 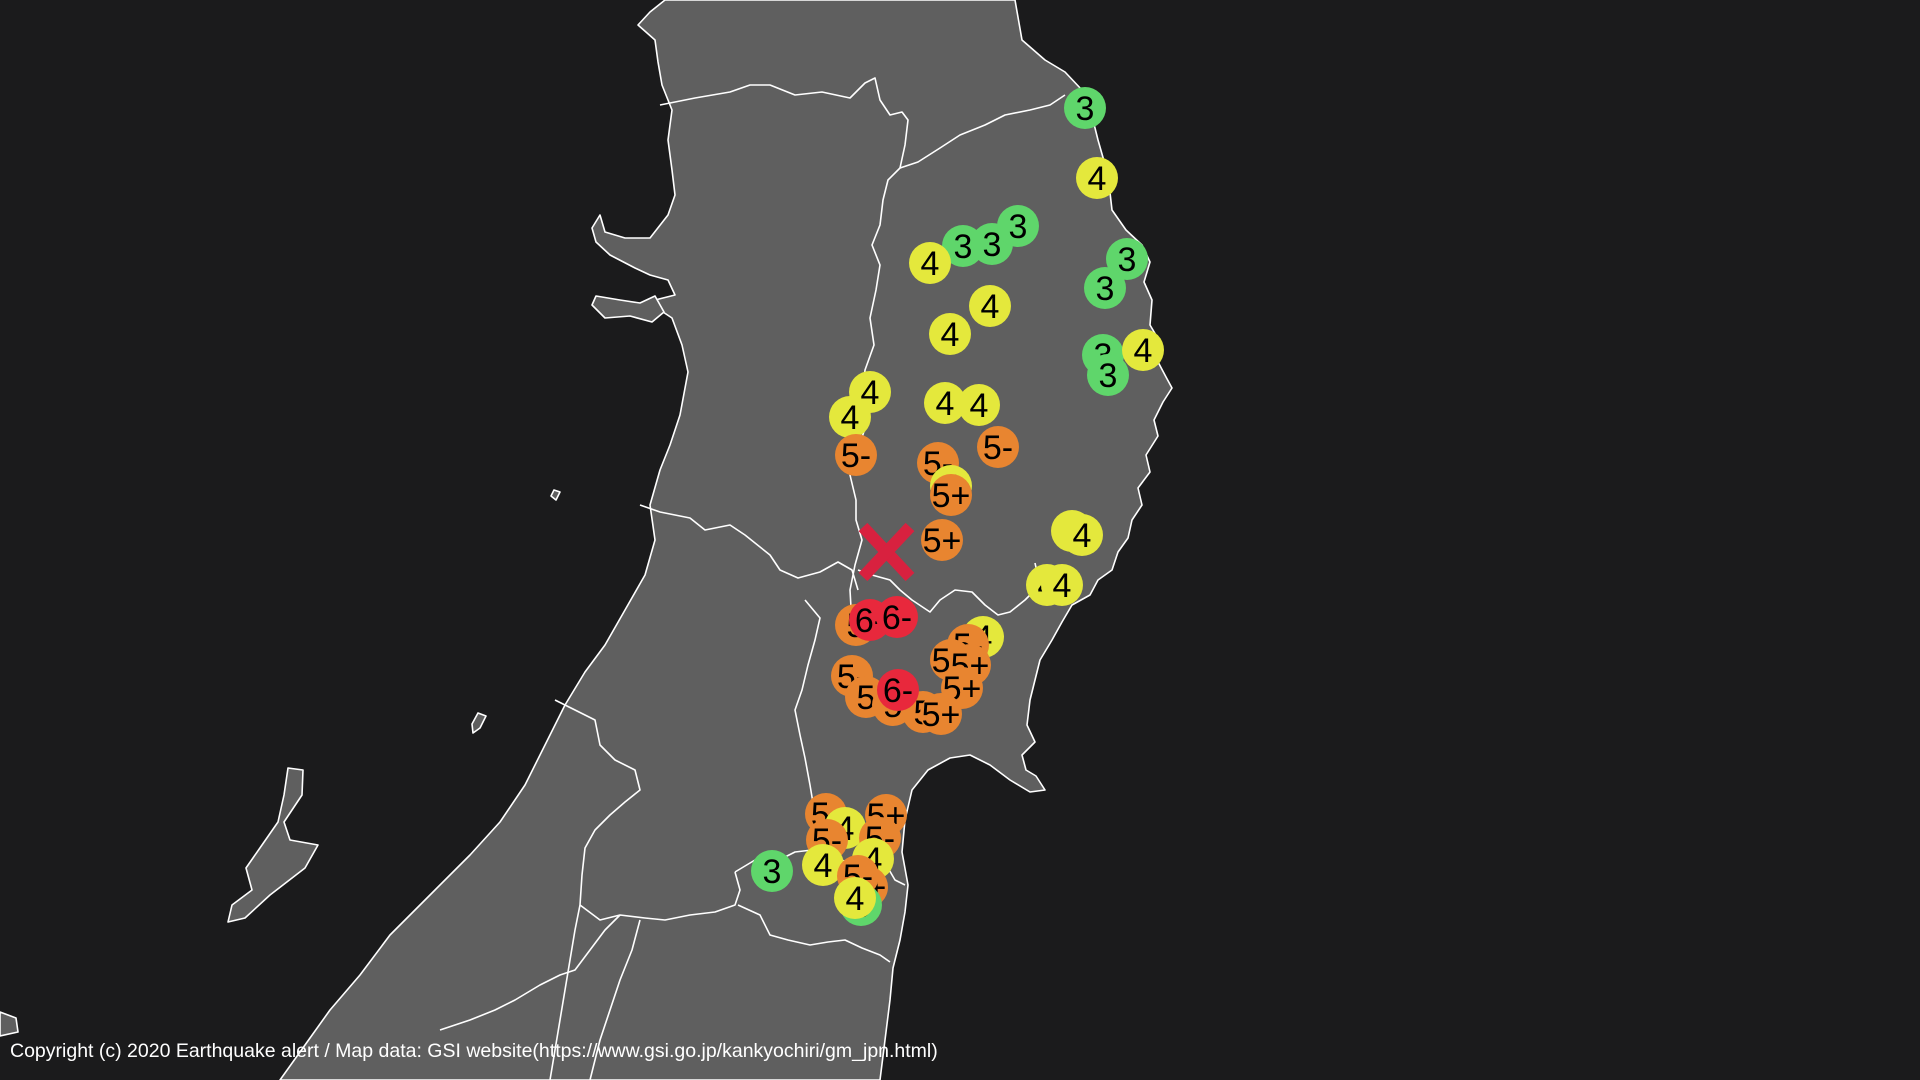 What do you see at coordinates (479, 723) in the screenshot?
I see `awashima-island` at bounding box center [479, 723].